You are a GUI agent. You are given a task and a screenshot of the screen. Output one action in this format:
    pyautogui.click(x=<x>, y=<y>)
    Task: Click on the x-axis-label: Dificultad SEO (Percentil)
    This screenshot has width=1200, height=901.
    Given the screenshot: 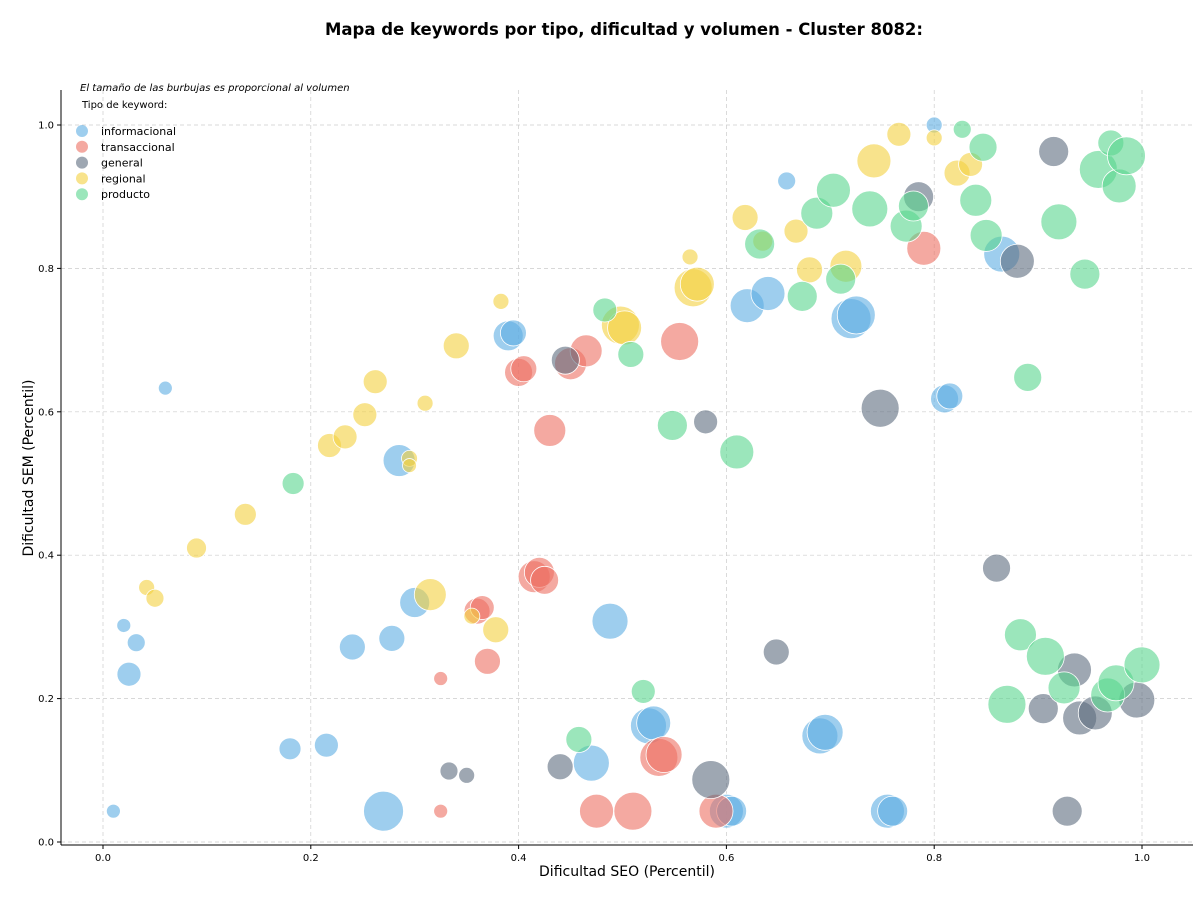 What is the action you would take?
    pyautogui.click(x=627, y=872)
    